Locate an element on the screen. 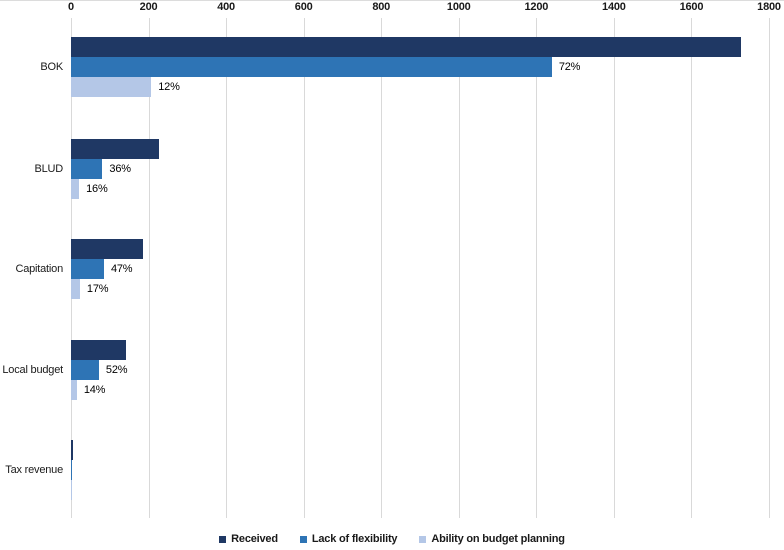  x-tick-label: 1200 is located at coordinates (536, 7).